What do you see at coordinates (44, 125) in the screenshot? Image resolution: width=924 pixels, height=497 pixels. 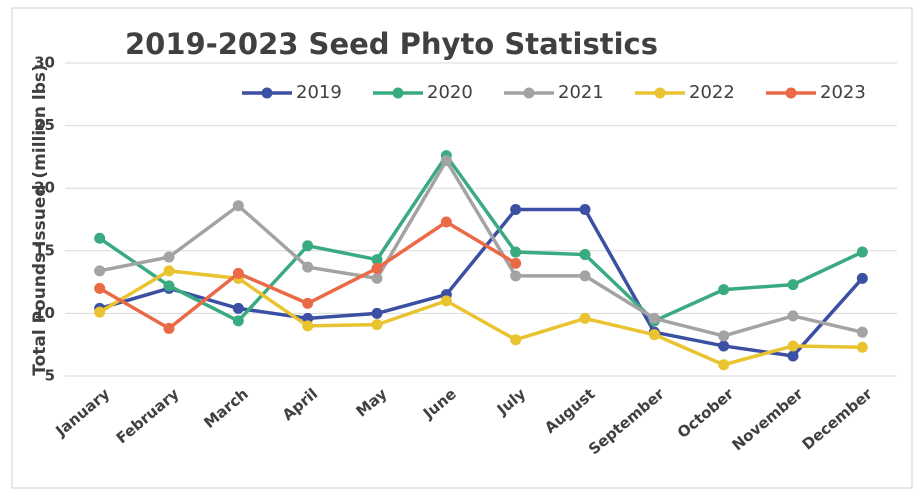 I see `y-tick-label: 25` at bounding box center [44, 125].